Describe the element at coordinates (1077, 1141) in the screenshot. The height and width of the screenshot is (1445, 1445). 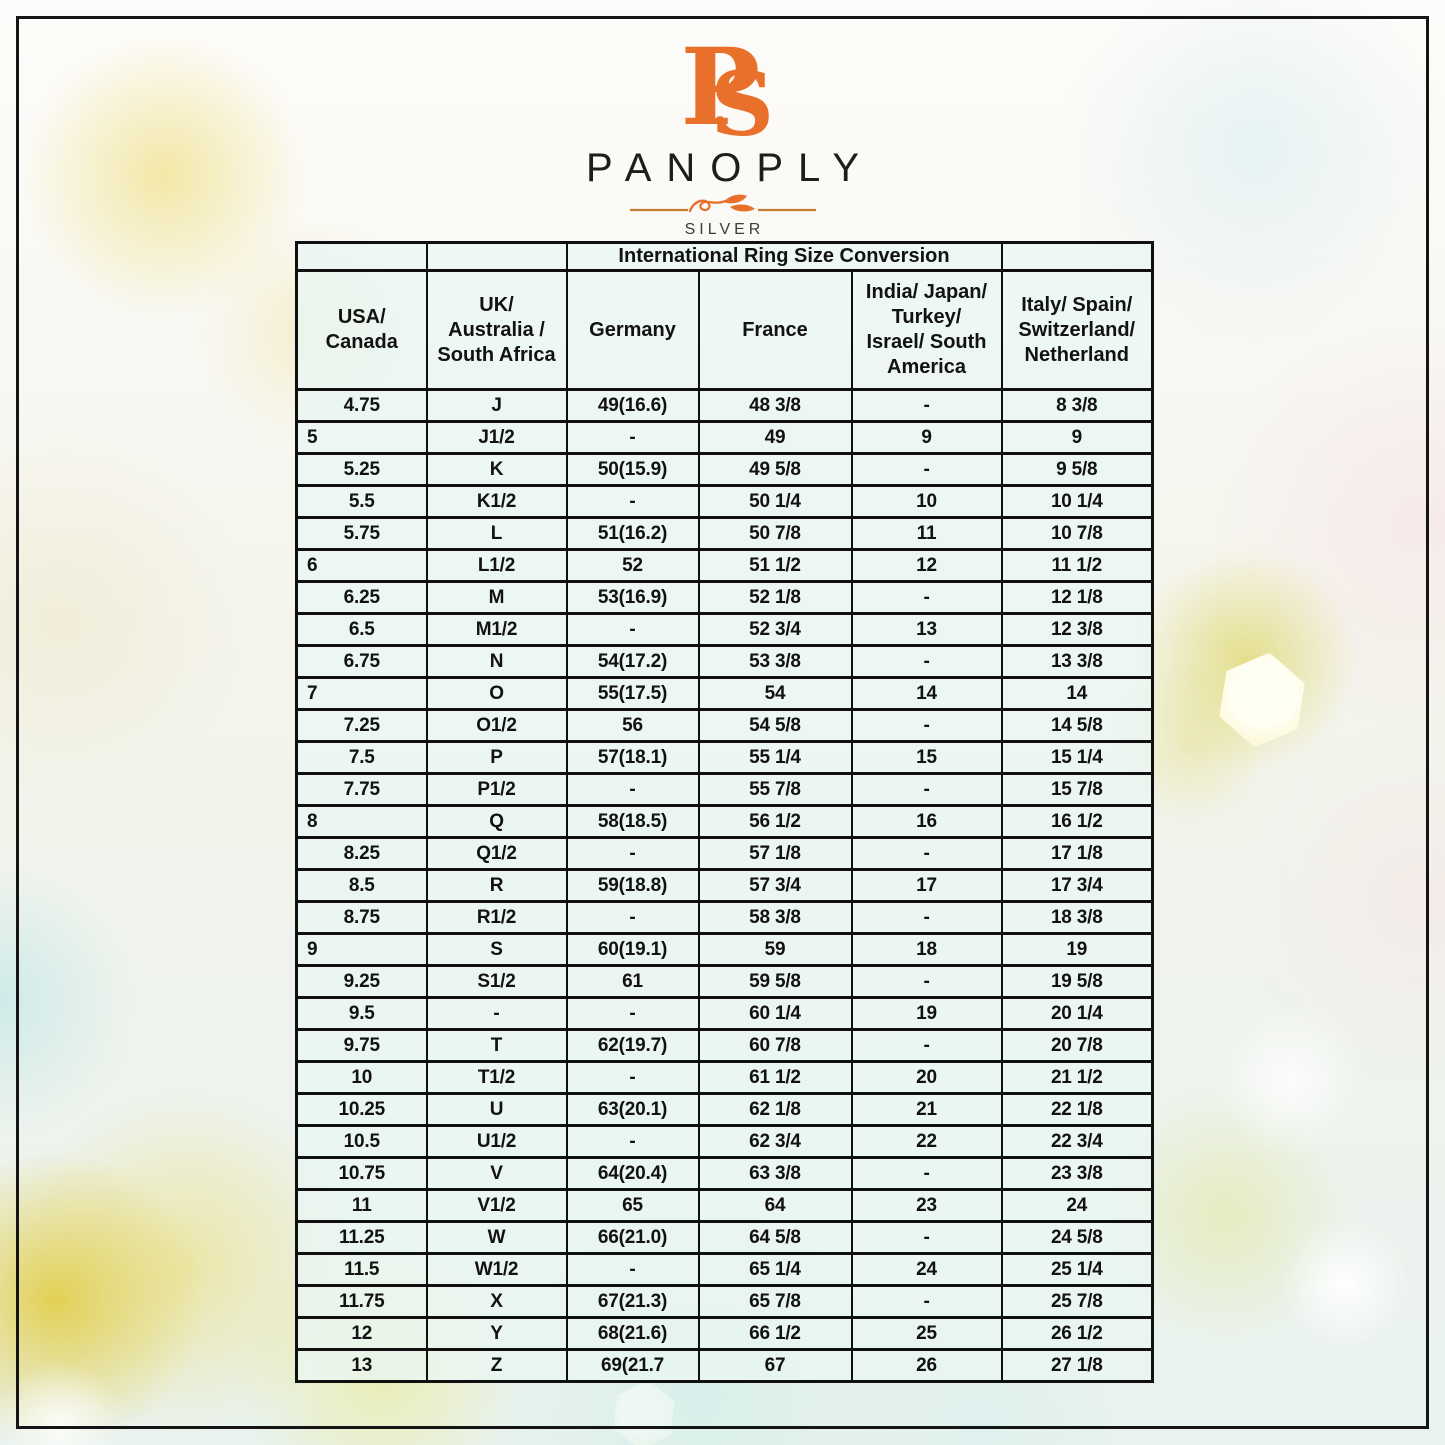
I see `table-cell: 22 3/4` at that location.